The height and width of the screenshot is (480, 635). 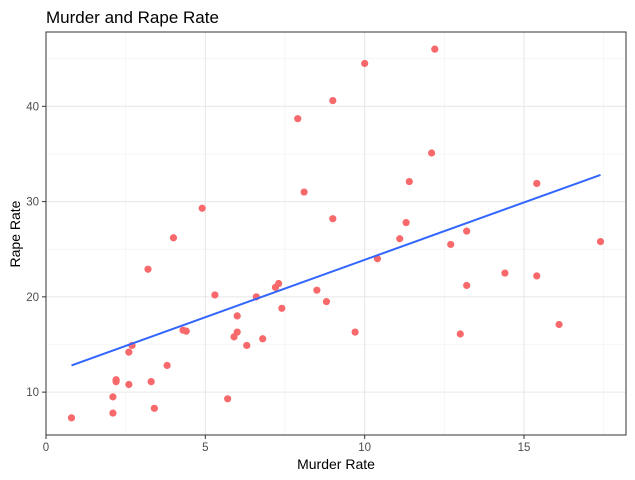 I want to click on y-tick-label: 20, so click(x=32, y=298).